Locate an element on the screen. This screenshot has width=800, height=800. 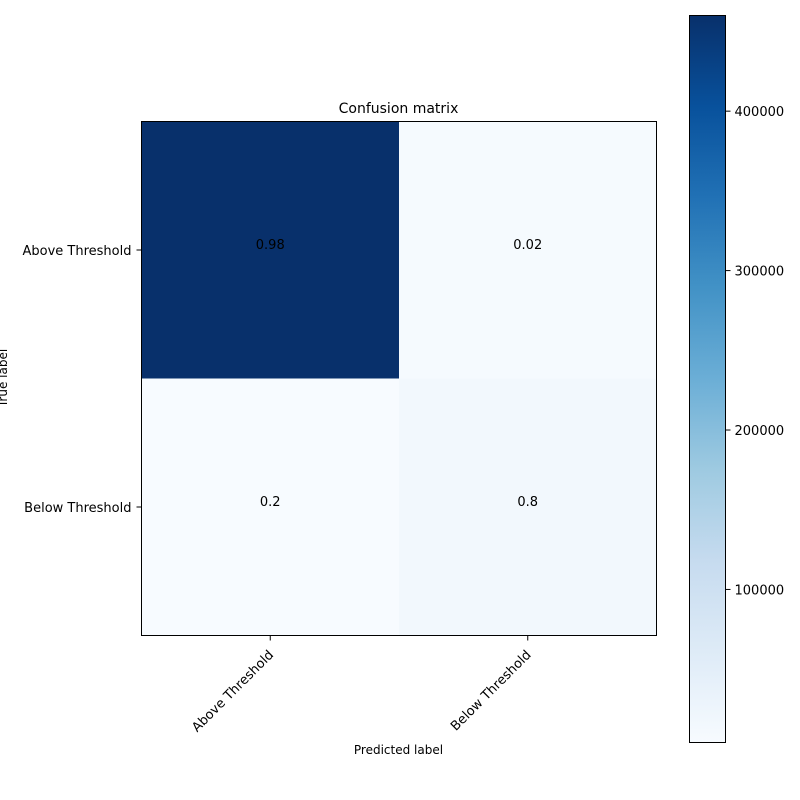
x-tick-label: Below Threshold is located at coordinates (491, 691).